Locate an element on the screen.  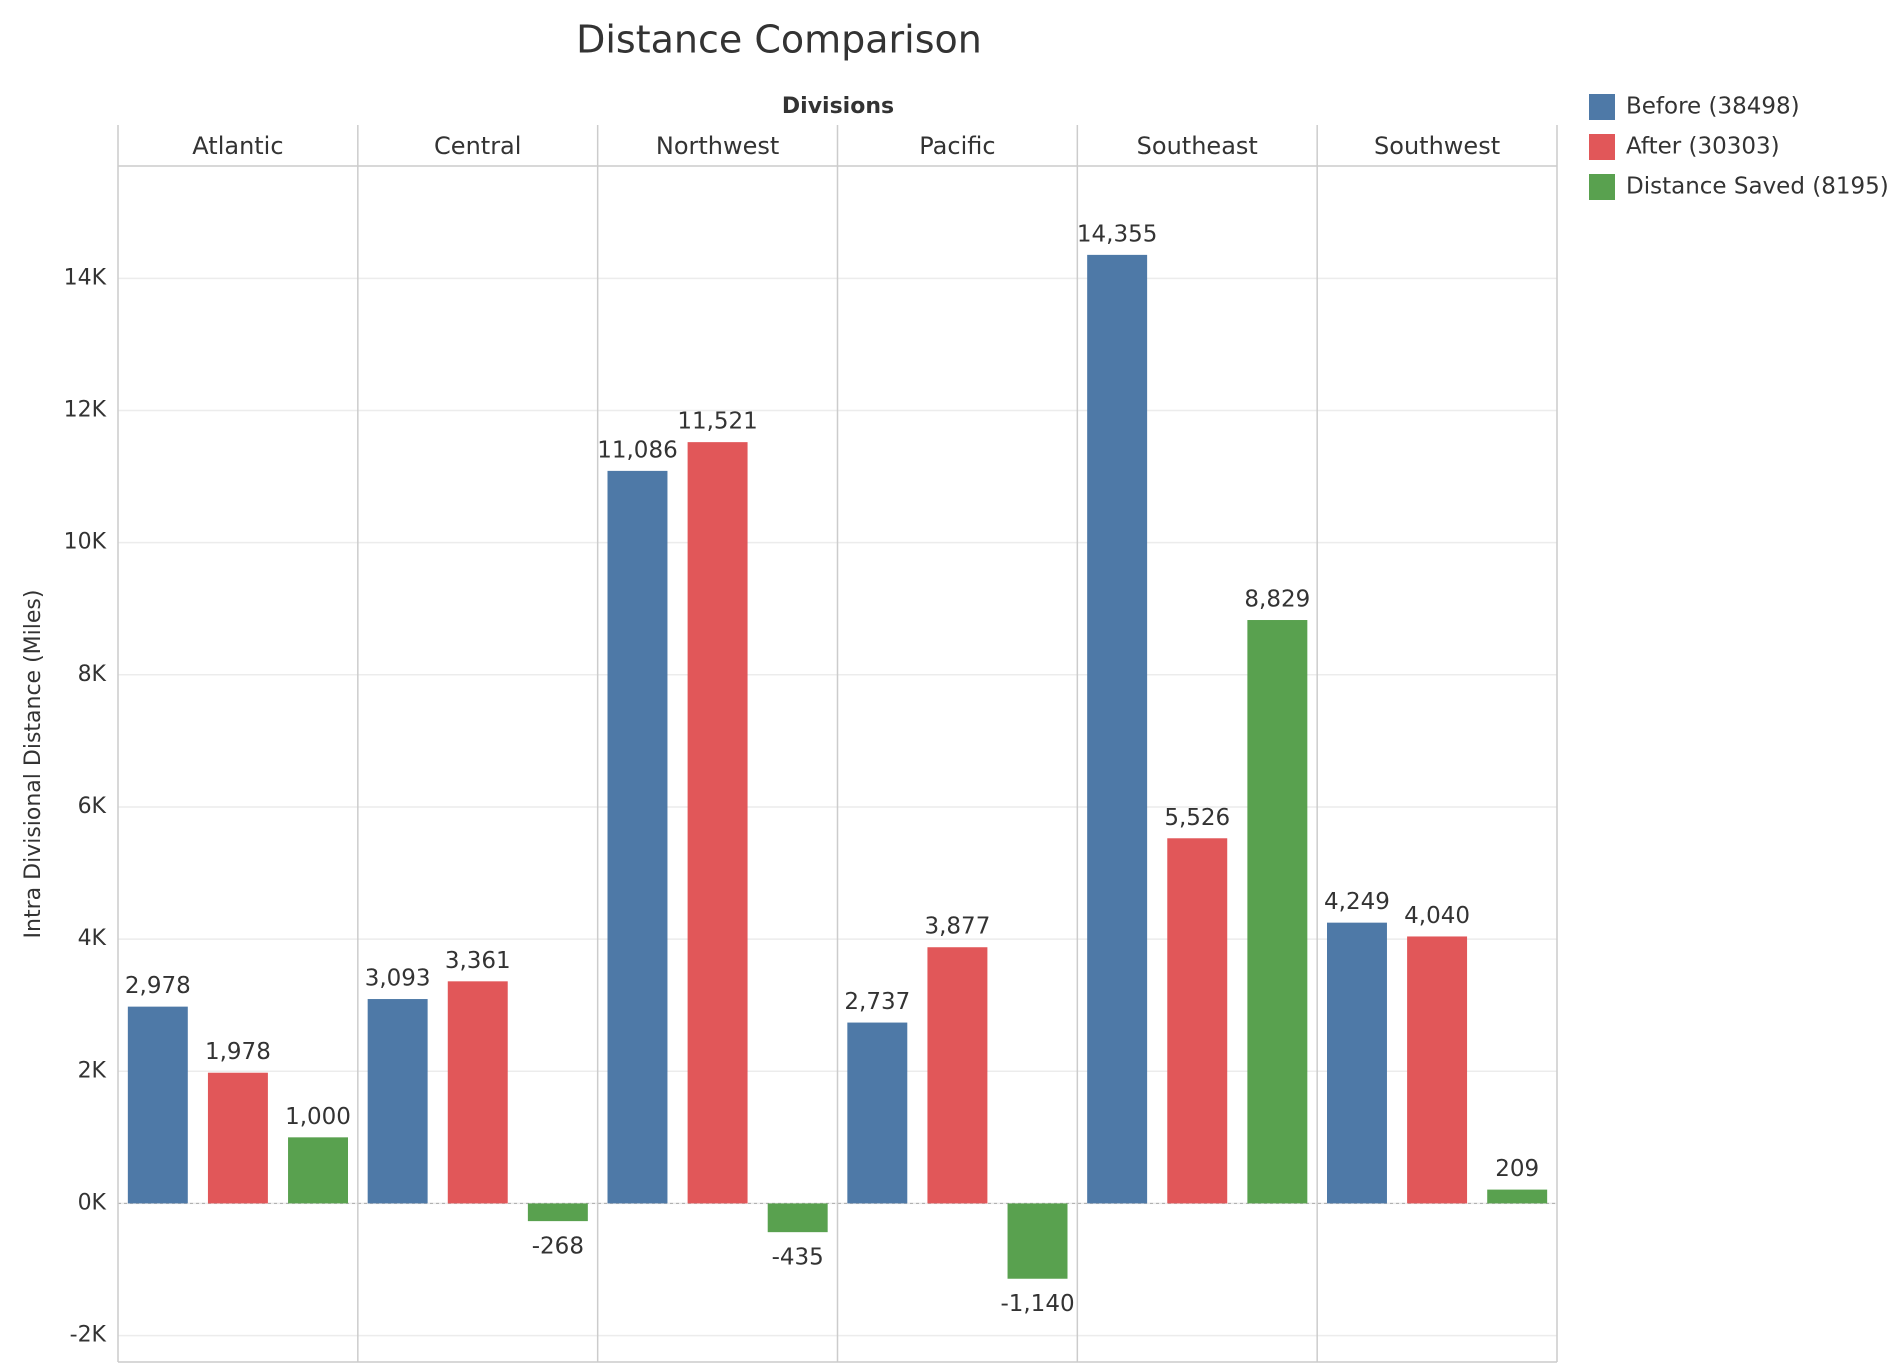
value-label: 11,521 is located at coordinates (717, 422).